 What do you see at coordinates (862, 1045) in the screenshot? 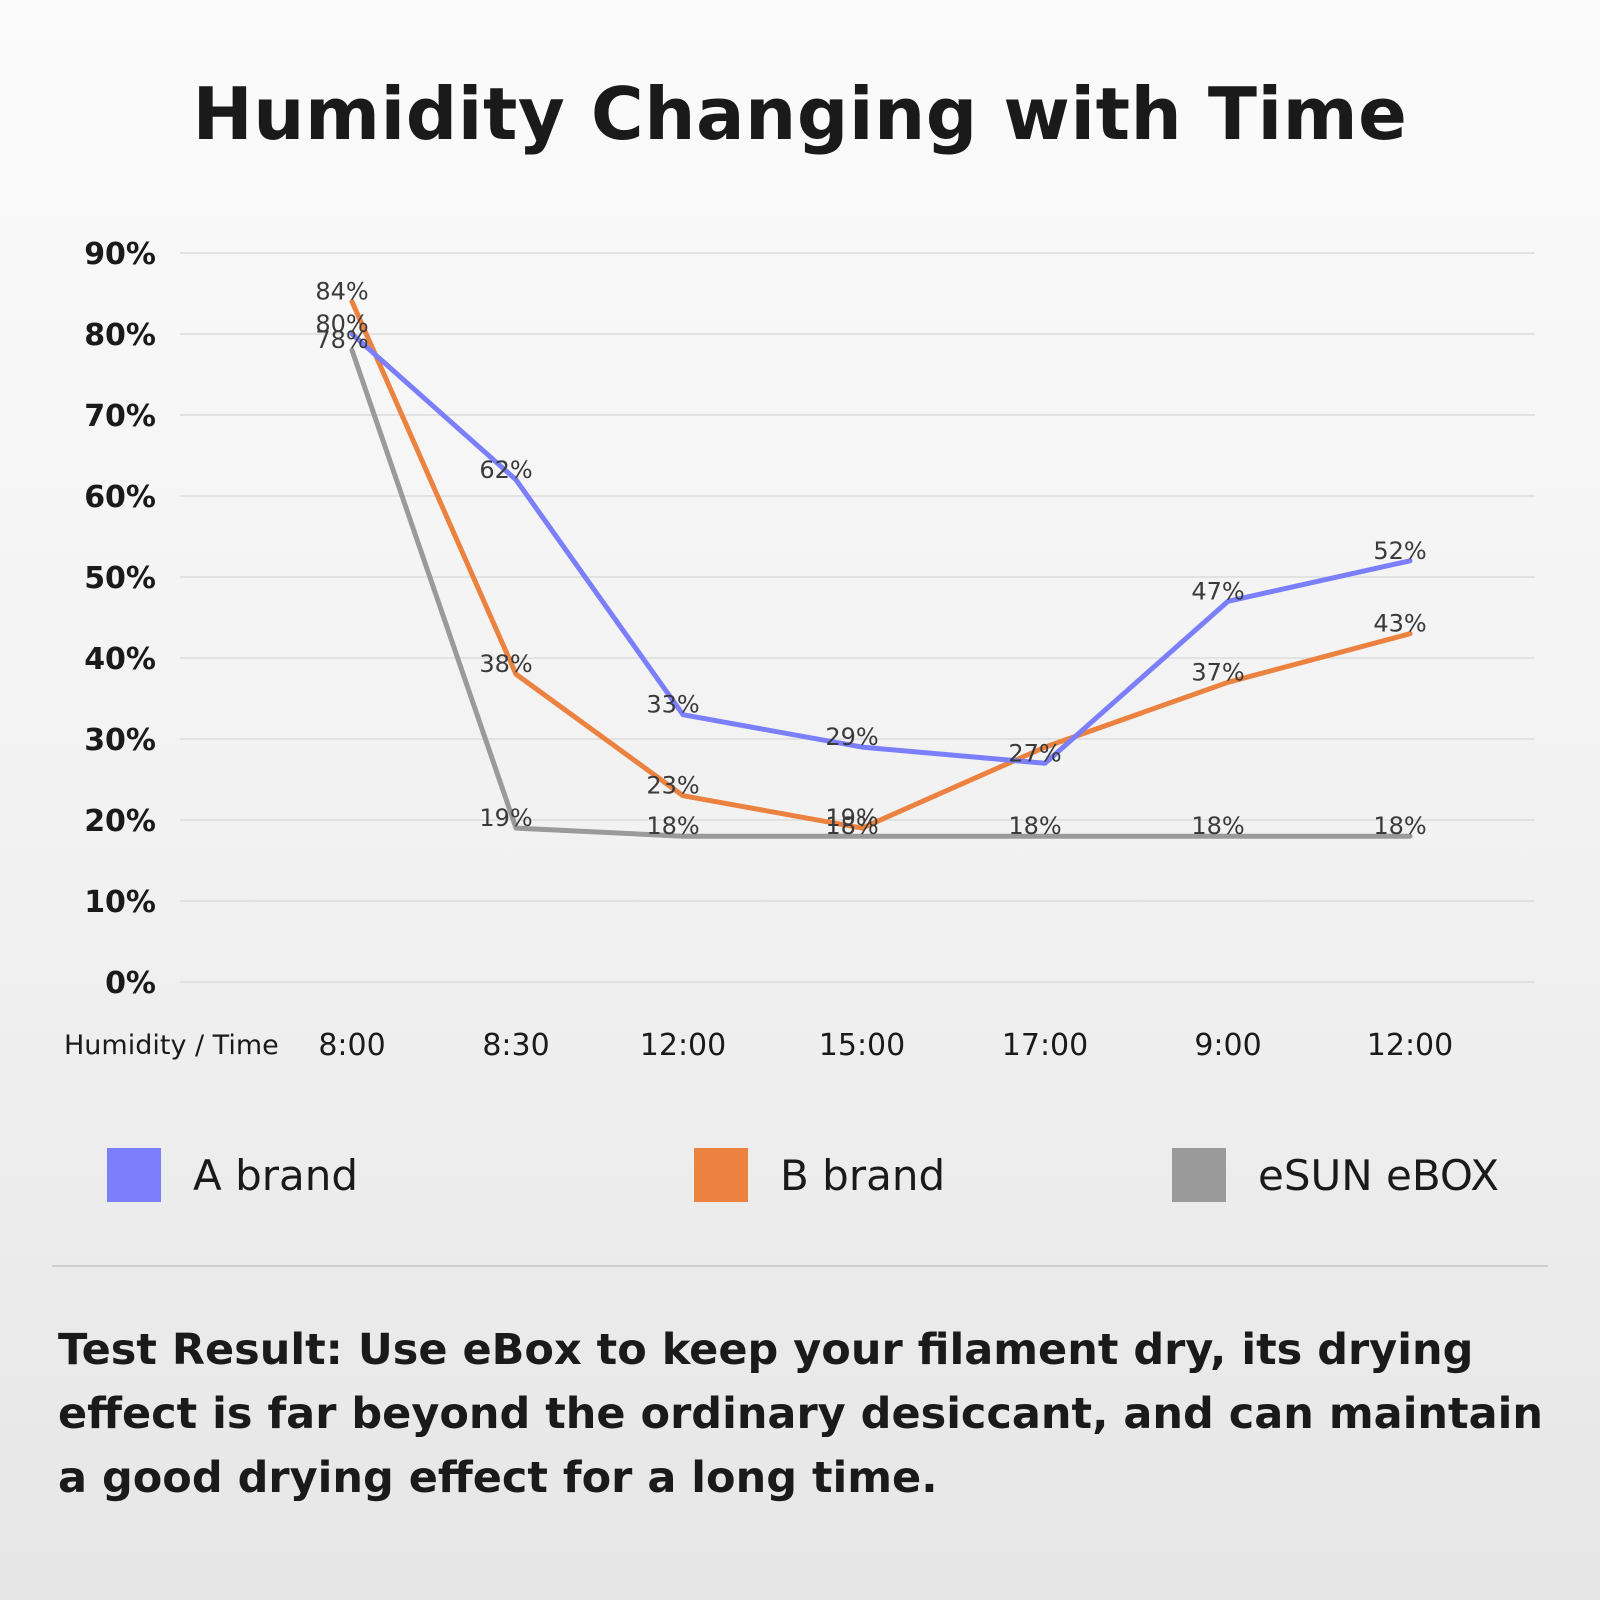
I see `x-tick-label: 15:00` at bounding box center [862, 1045].